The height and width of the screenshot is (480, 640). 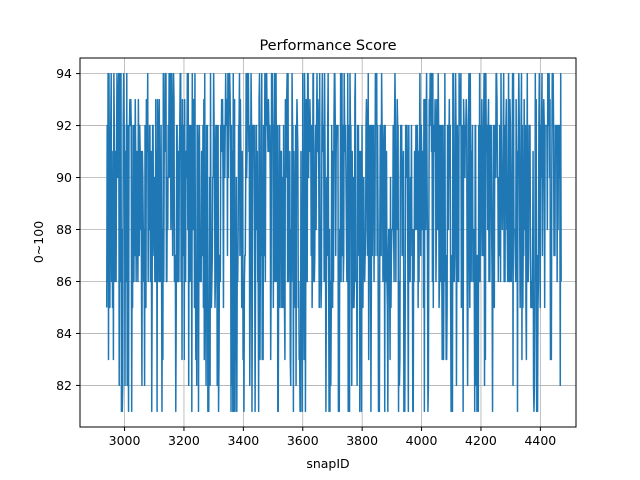 I want to click on y-axis-label: 0~100, so click(x=38, y=242).